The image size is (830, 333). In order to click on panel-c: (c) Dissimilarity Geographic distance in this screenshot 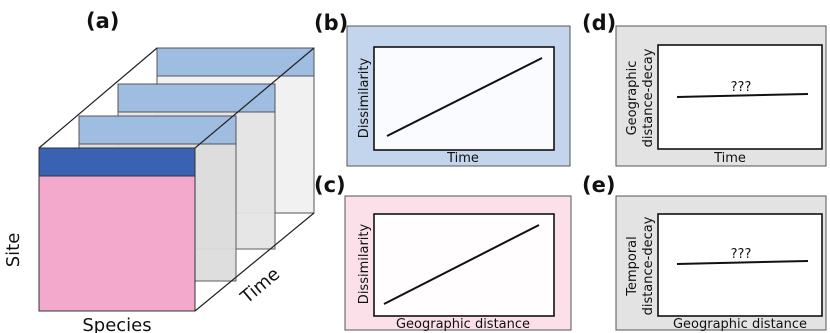, I will do `click(443, 252)`.